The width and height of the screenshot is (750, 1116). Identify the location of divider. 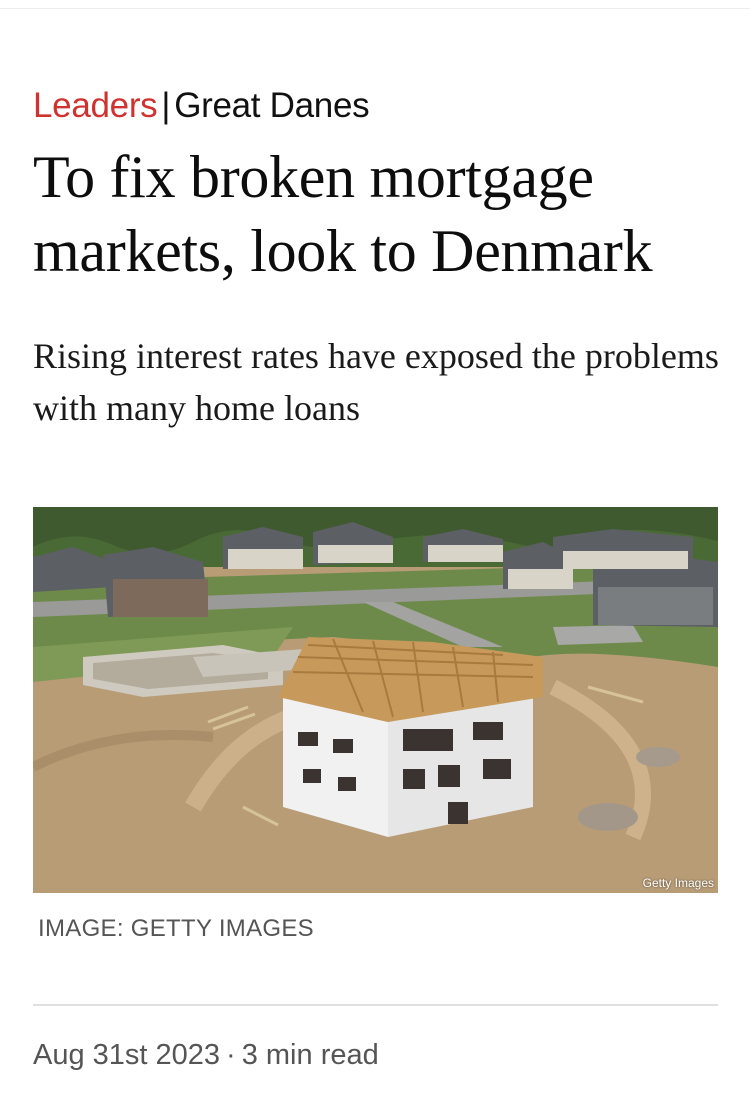
(375, 1005).